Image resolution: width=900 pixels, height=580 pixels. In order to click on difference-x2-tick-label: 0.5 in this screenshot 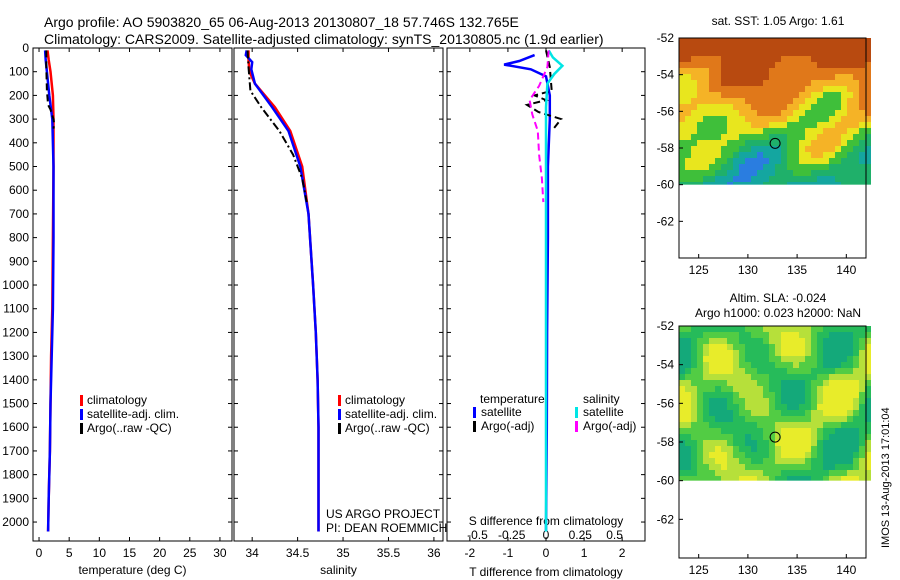, I will do `click(614, 535)`.